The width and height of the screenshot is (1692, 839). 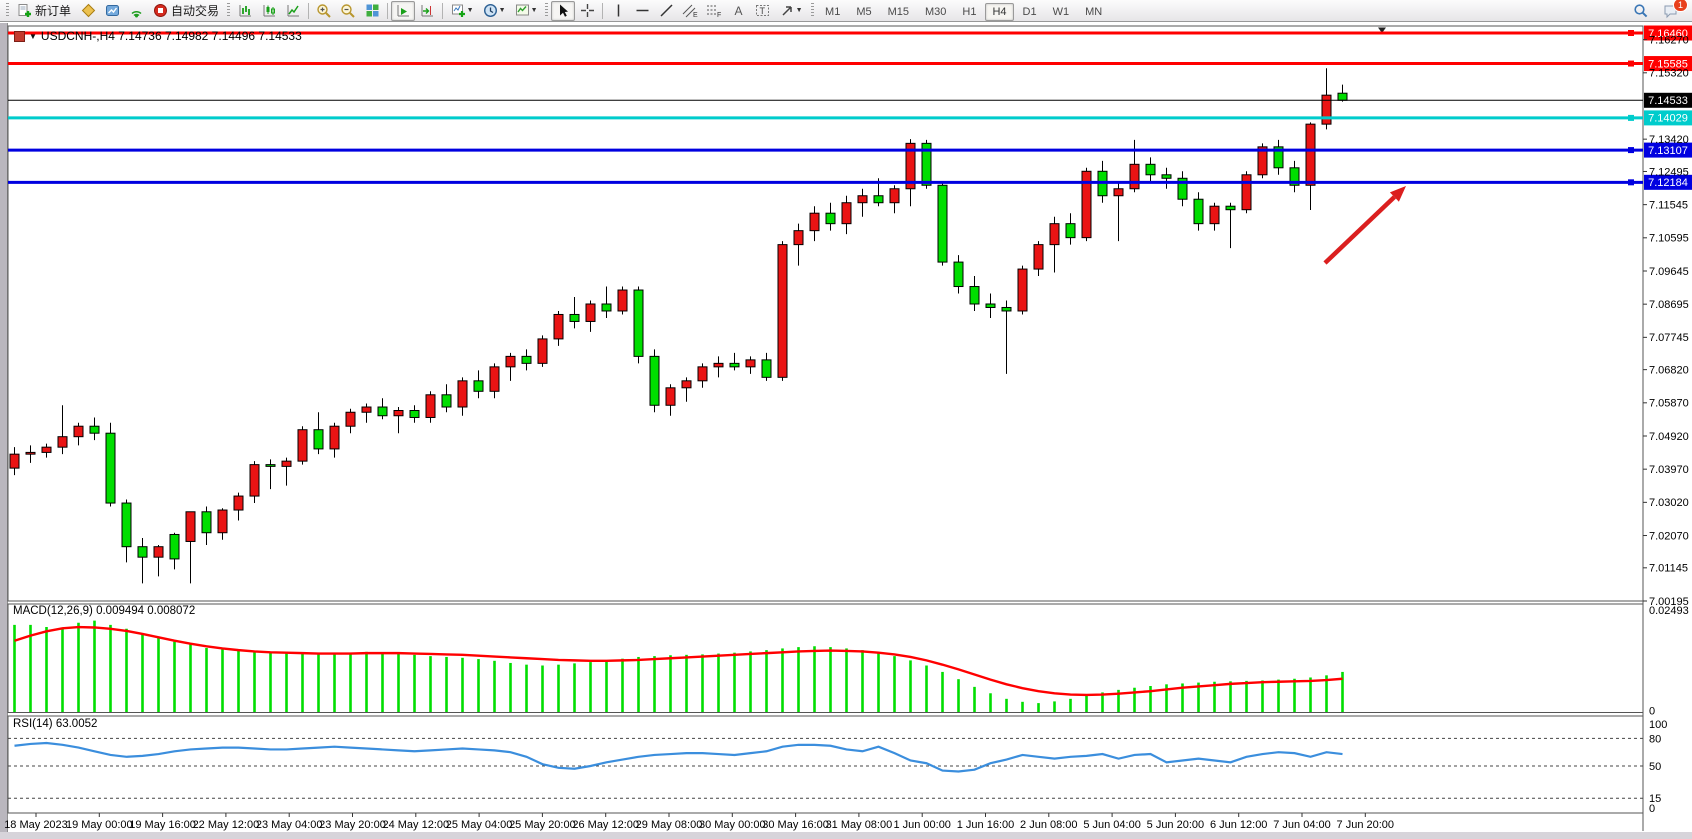 I want to click on bar-chart-mode-button, so click(x=245, y=11).